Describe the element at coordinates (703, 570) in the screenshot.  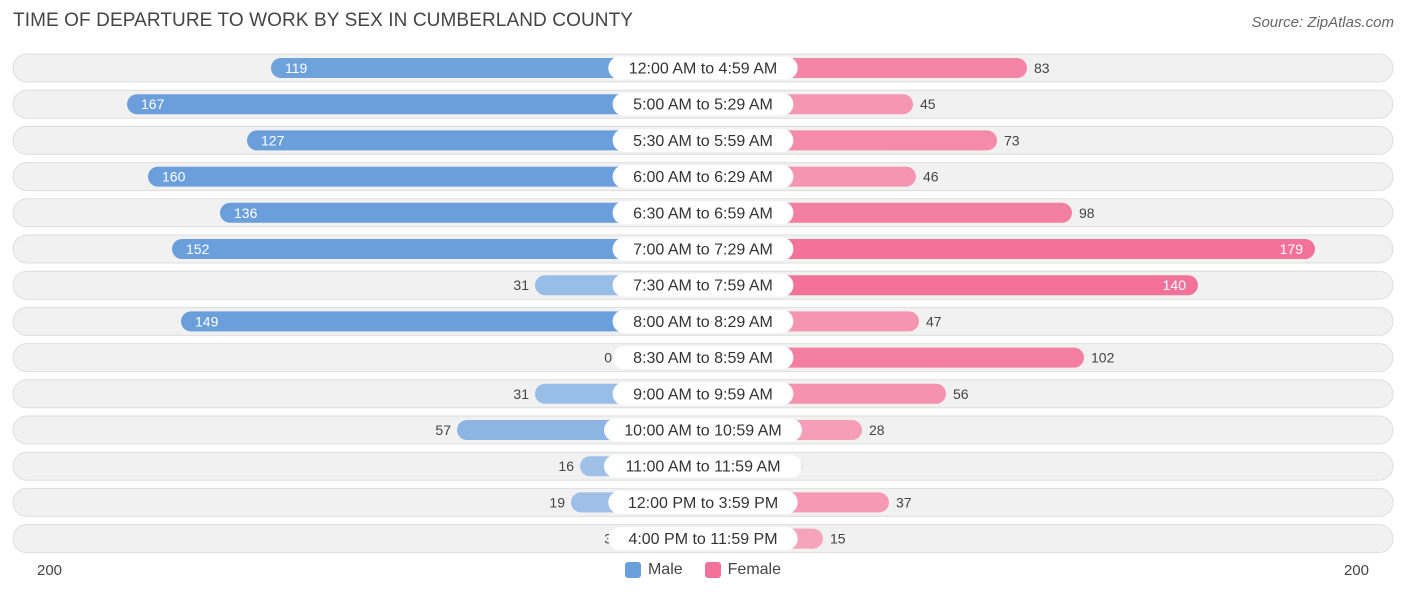
I see `legend: Male Female` at that location.